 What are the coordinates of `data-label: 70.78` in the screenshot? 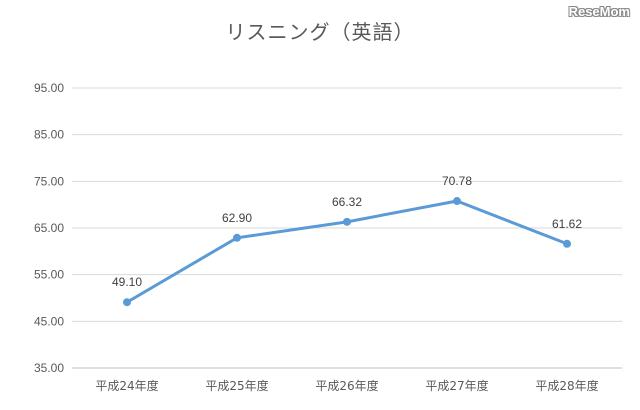 It's located at (457, 181).